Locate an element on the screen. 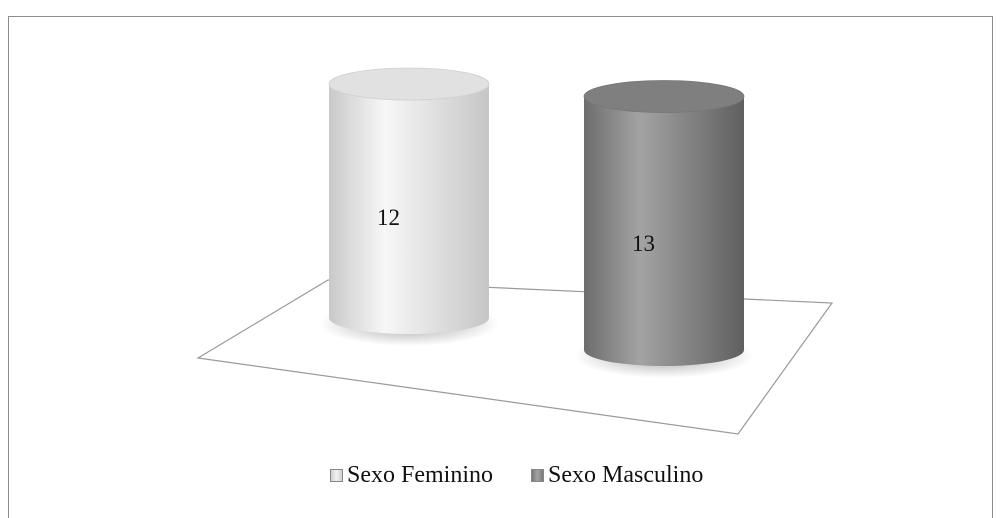  legend-label-masculino: Sexo Masculino is located at coordinates (626, 475).